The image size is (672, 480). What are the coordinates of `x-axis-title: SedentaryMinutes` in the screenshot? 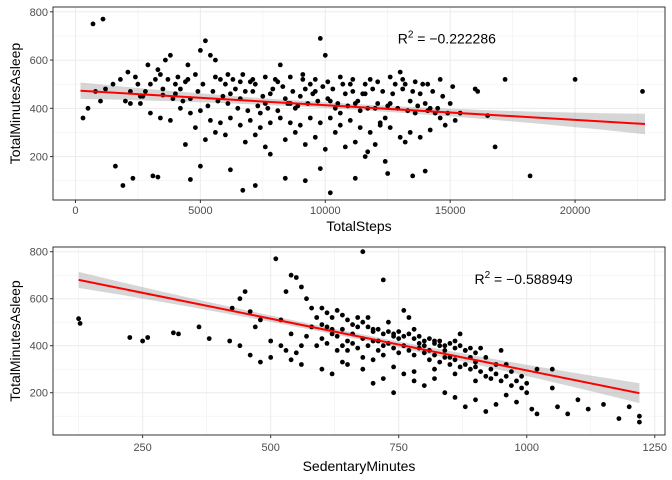 It's located at (359, 466).